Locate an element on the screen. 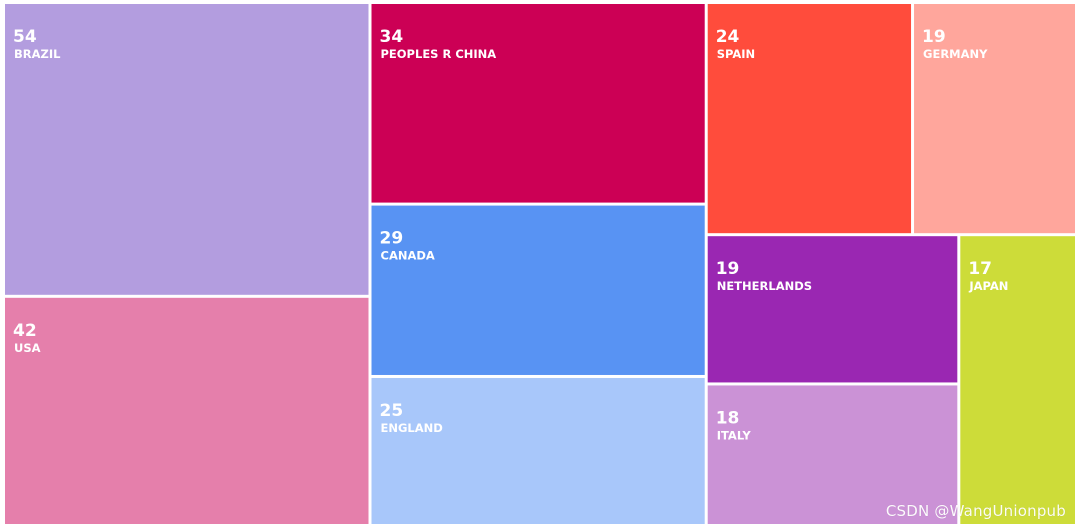  treemap-cell-label: USA is located at coordinates (27, 348).